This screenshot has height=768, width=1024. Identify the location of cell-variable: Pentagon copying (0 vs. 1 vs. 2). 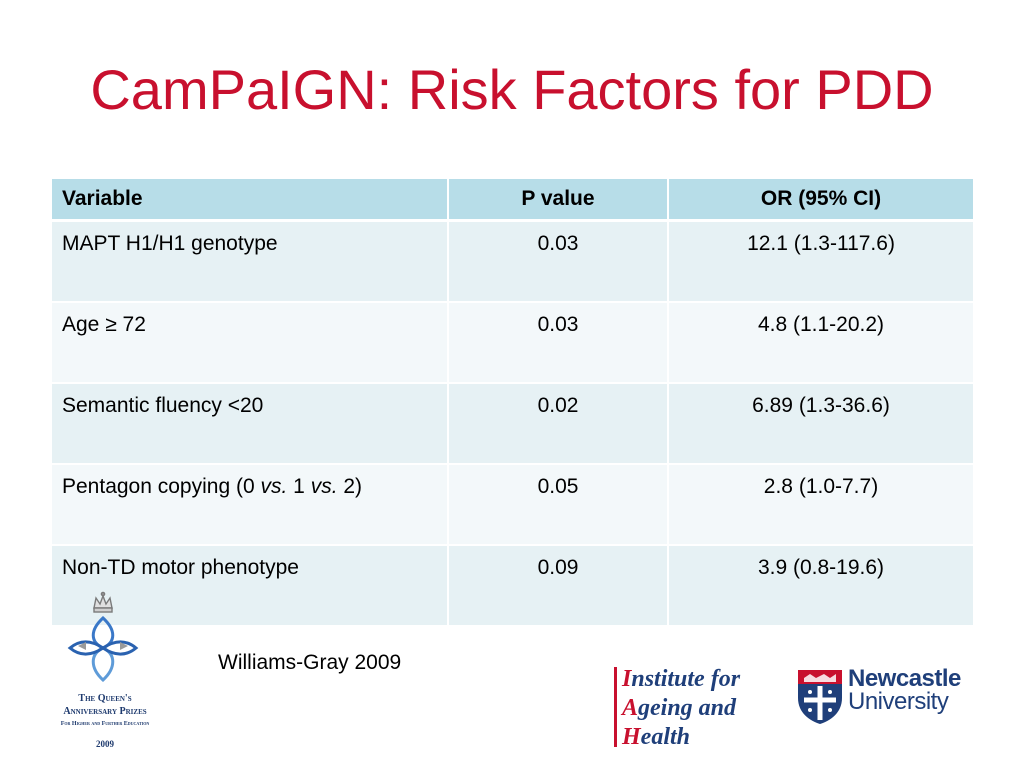
(250, 505).